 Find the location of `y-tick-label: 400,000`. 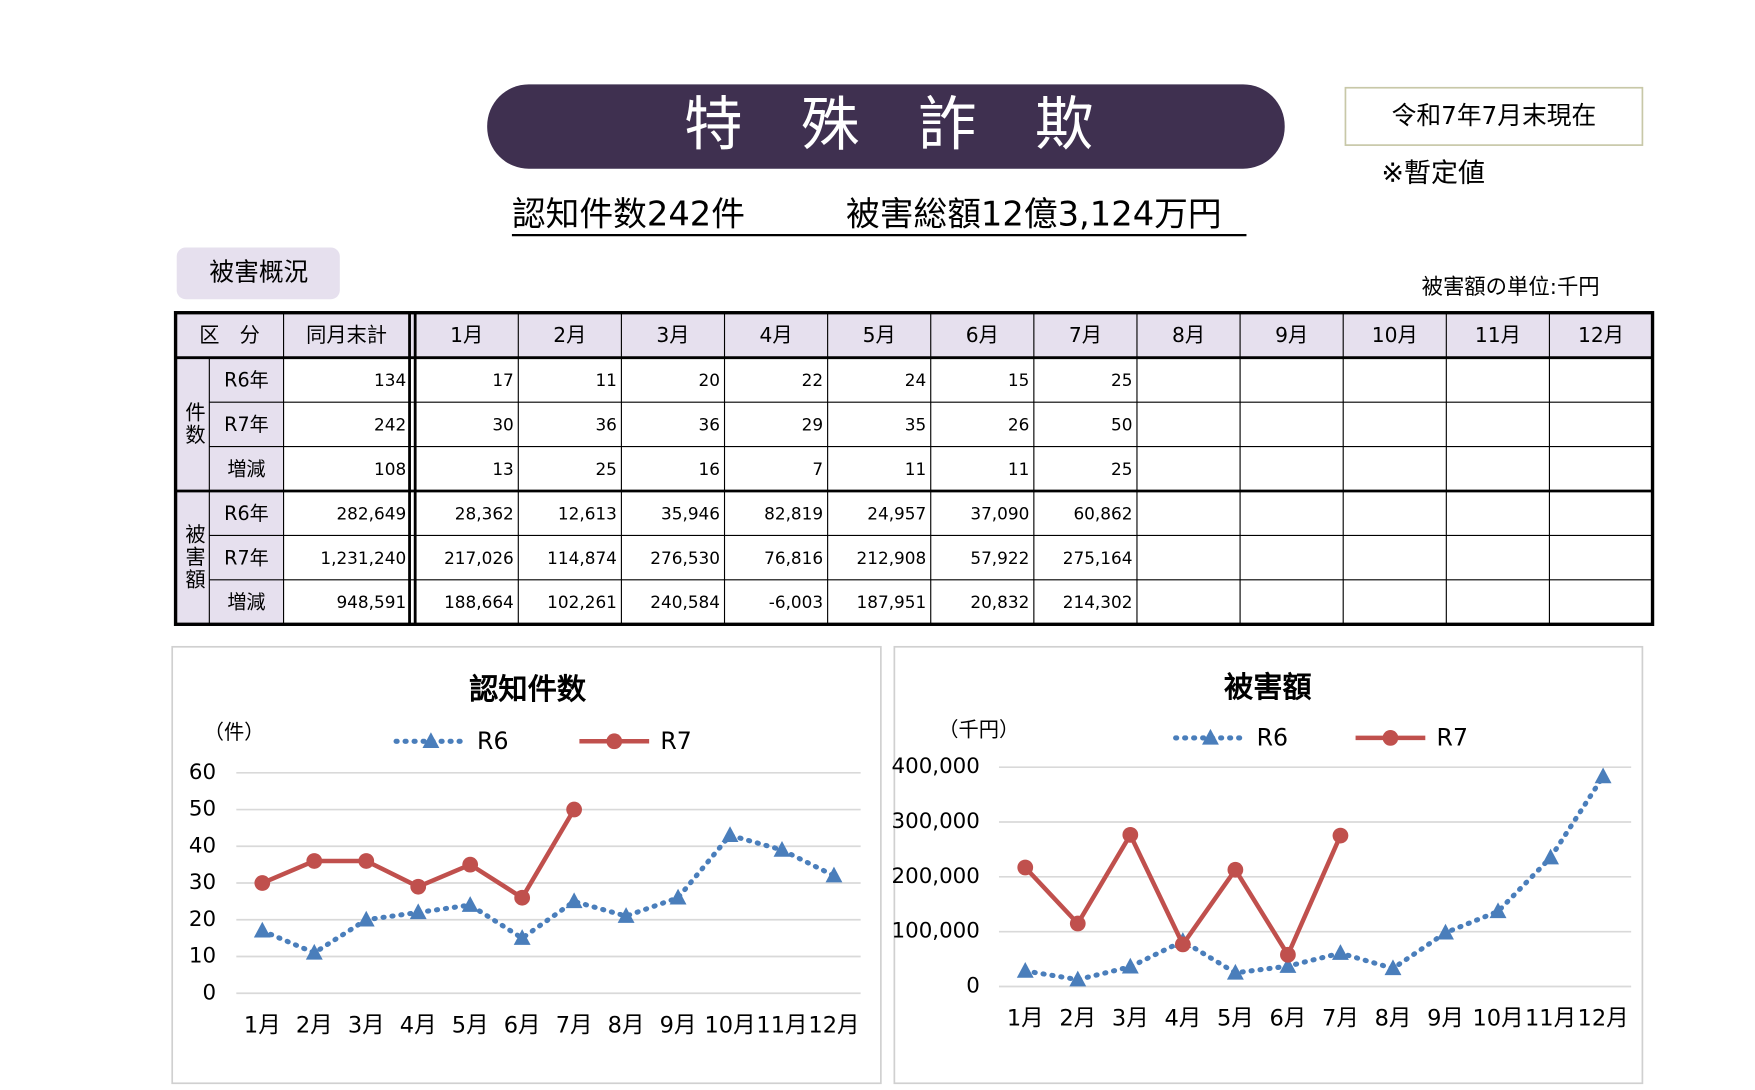

y-tick-label: 400,000 is located at coordinates (936, 766).